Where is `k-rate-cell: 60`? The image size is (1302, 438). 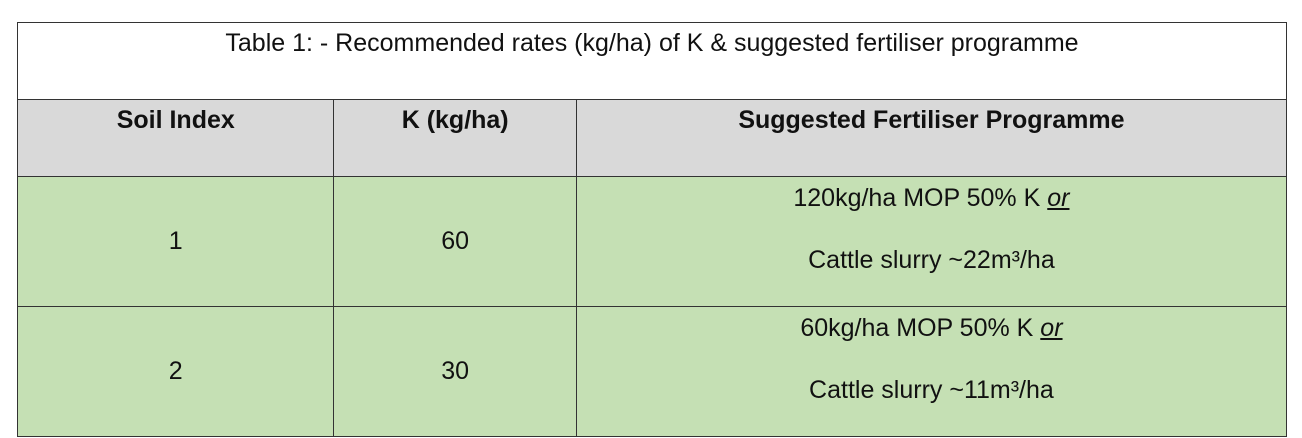
k-rate-cell: 60 is located at coordinates (455, 241).